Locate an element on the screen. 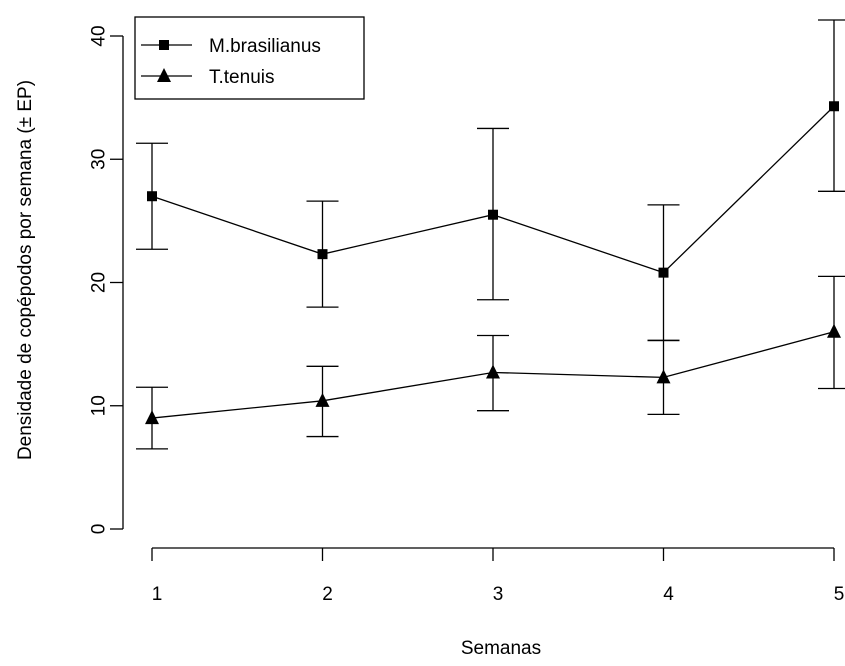 This screenshot has width=845, height=666. x-tick-label: 4 is located at coordinates (668, 594).